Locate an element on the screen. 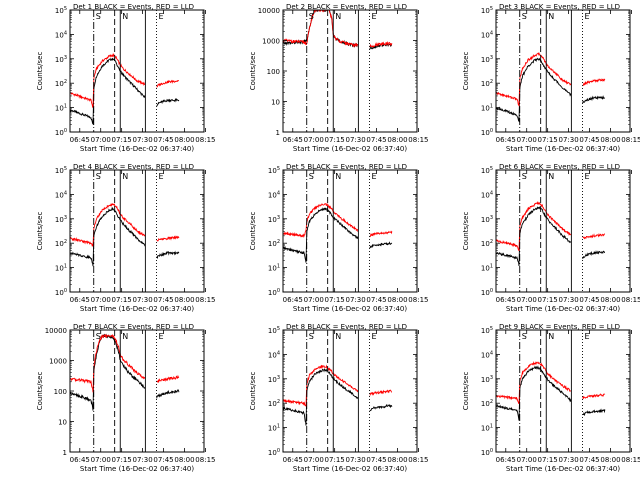 The width and height of the screenshot is (640, 484). panel-title: Det 8 BLACK = Events, RED = LLD is located at coordinates (346, 327).